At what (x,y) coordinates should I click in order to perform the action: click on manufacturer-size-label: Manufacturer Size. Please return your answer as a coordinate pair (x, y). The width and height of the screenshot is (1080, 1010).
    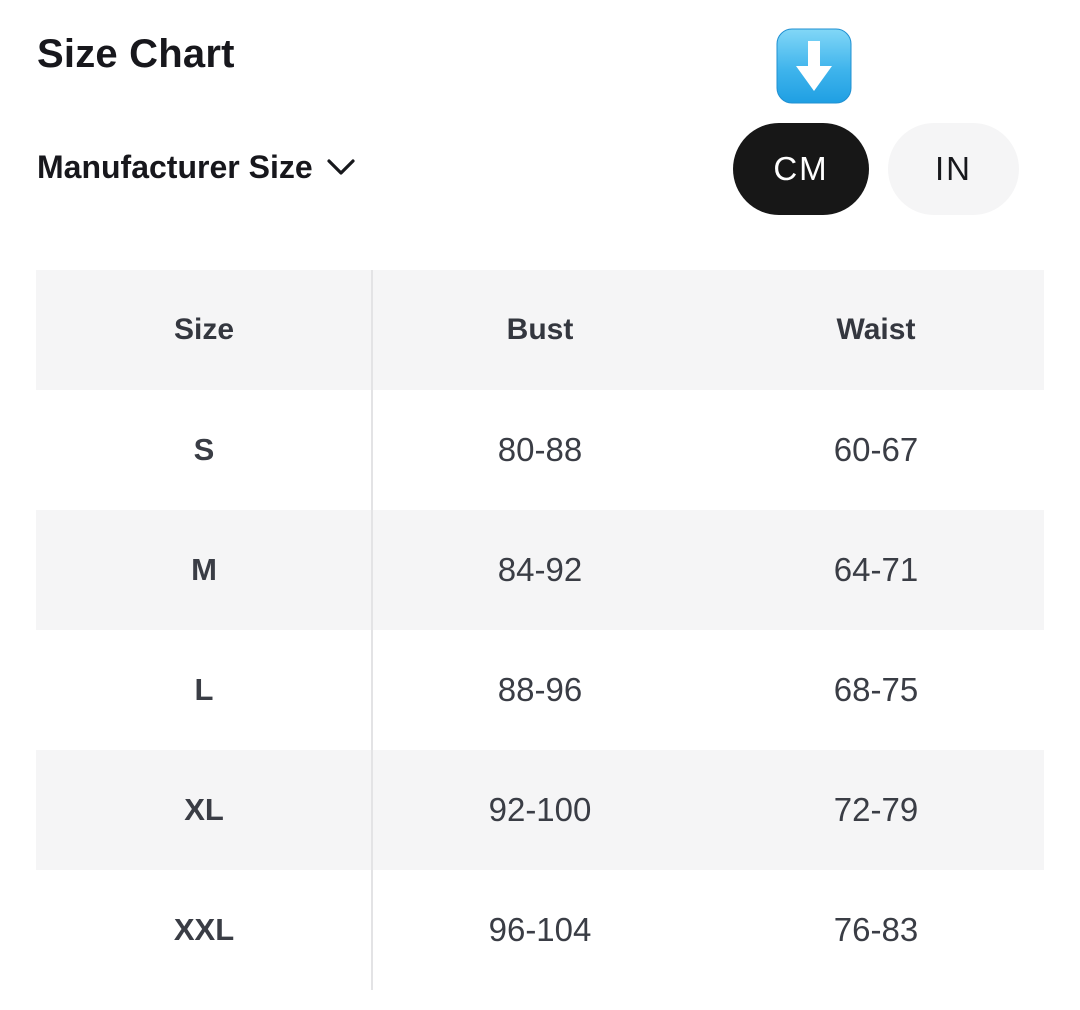
    Looking at the image, I should click on (175, 167).